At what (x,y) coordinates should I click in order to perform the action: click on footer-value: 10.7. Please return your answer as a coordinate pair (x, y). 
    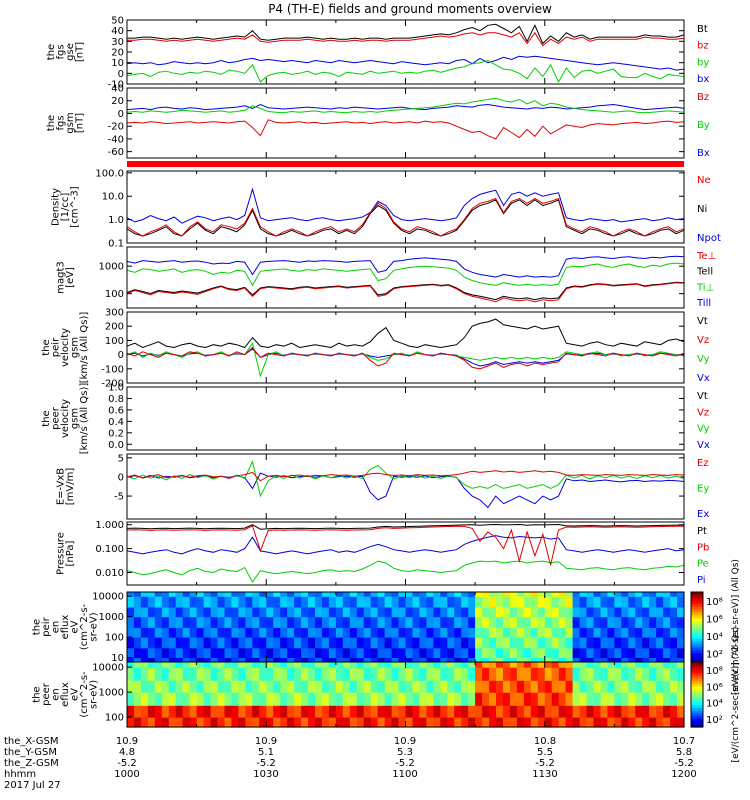
    Looking at the image, I should click on (684, 741).